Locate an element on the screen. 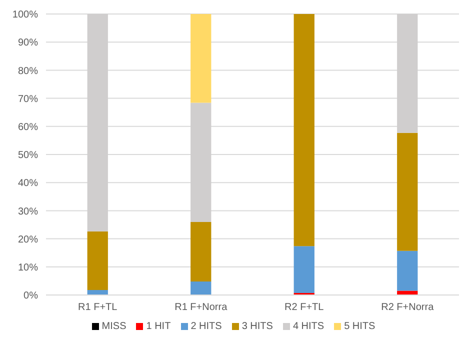 Image resolution: width=475 pixels, height=344 pixels. y-tick-label: 90% is located at coordinates (28, 43).